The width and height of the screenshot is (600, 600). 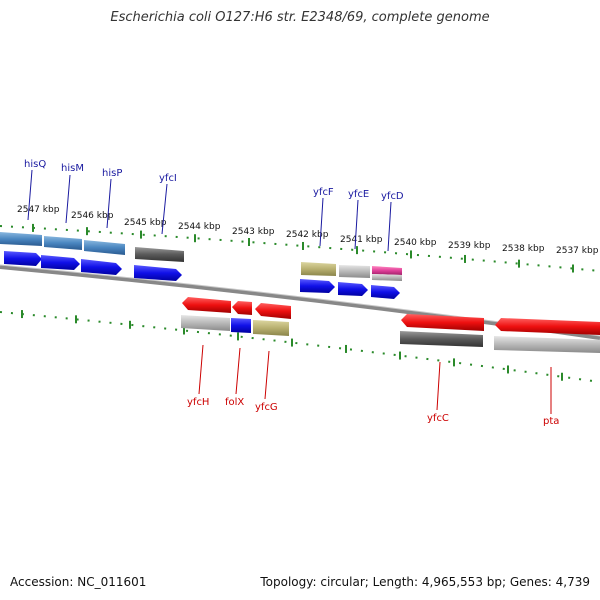 I want to click on feature-olive-yfcG, so click(x=271, y=328).